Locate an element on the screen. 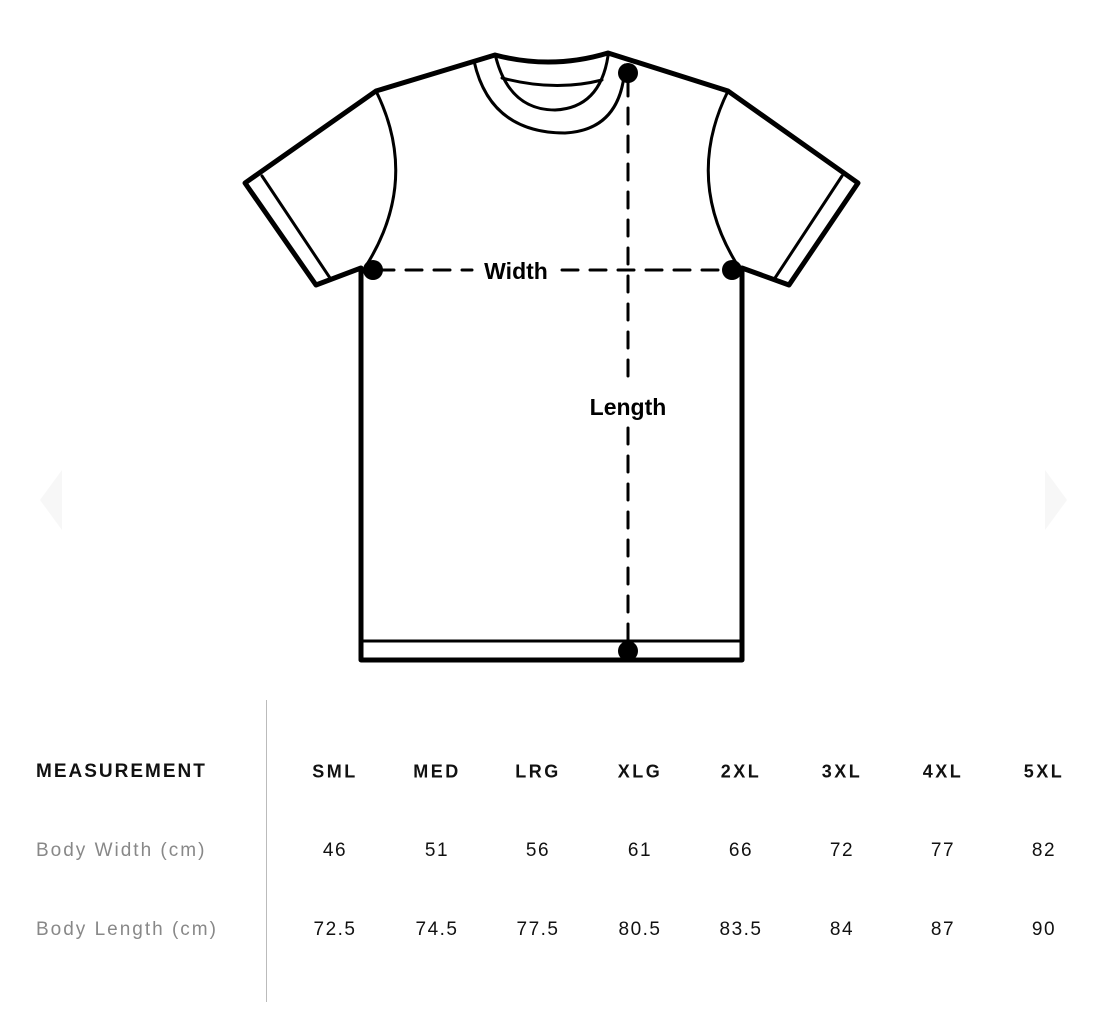 This screenshot has width=1113, height=1020. right-cuff is located at coordinates (808, 227).